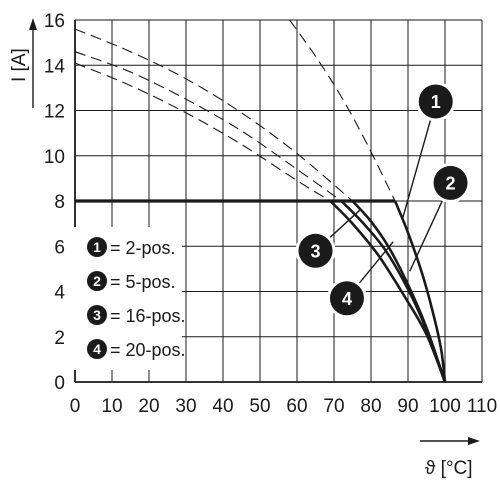 The width and height of the screenshot is (500, 500). Describe the element at coordinates (333, 406) in the screenshot. I see `x-tick-label: 70` at that location.